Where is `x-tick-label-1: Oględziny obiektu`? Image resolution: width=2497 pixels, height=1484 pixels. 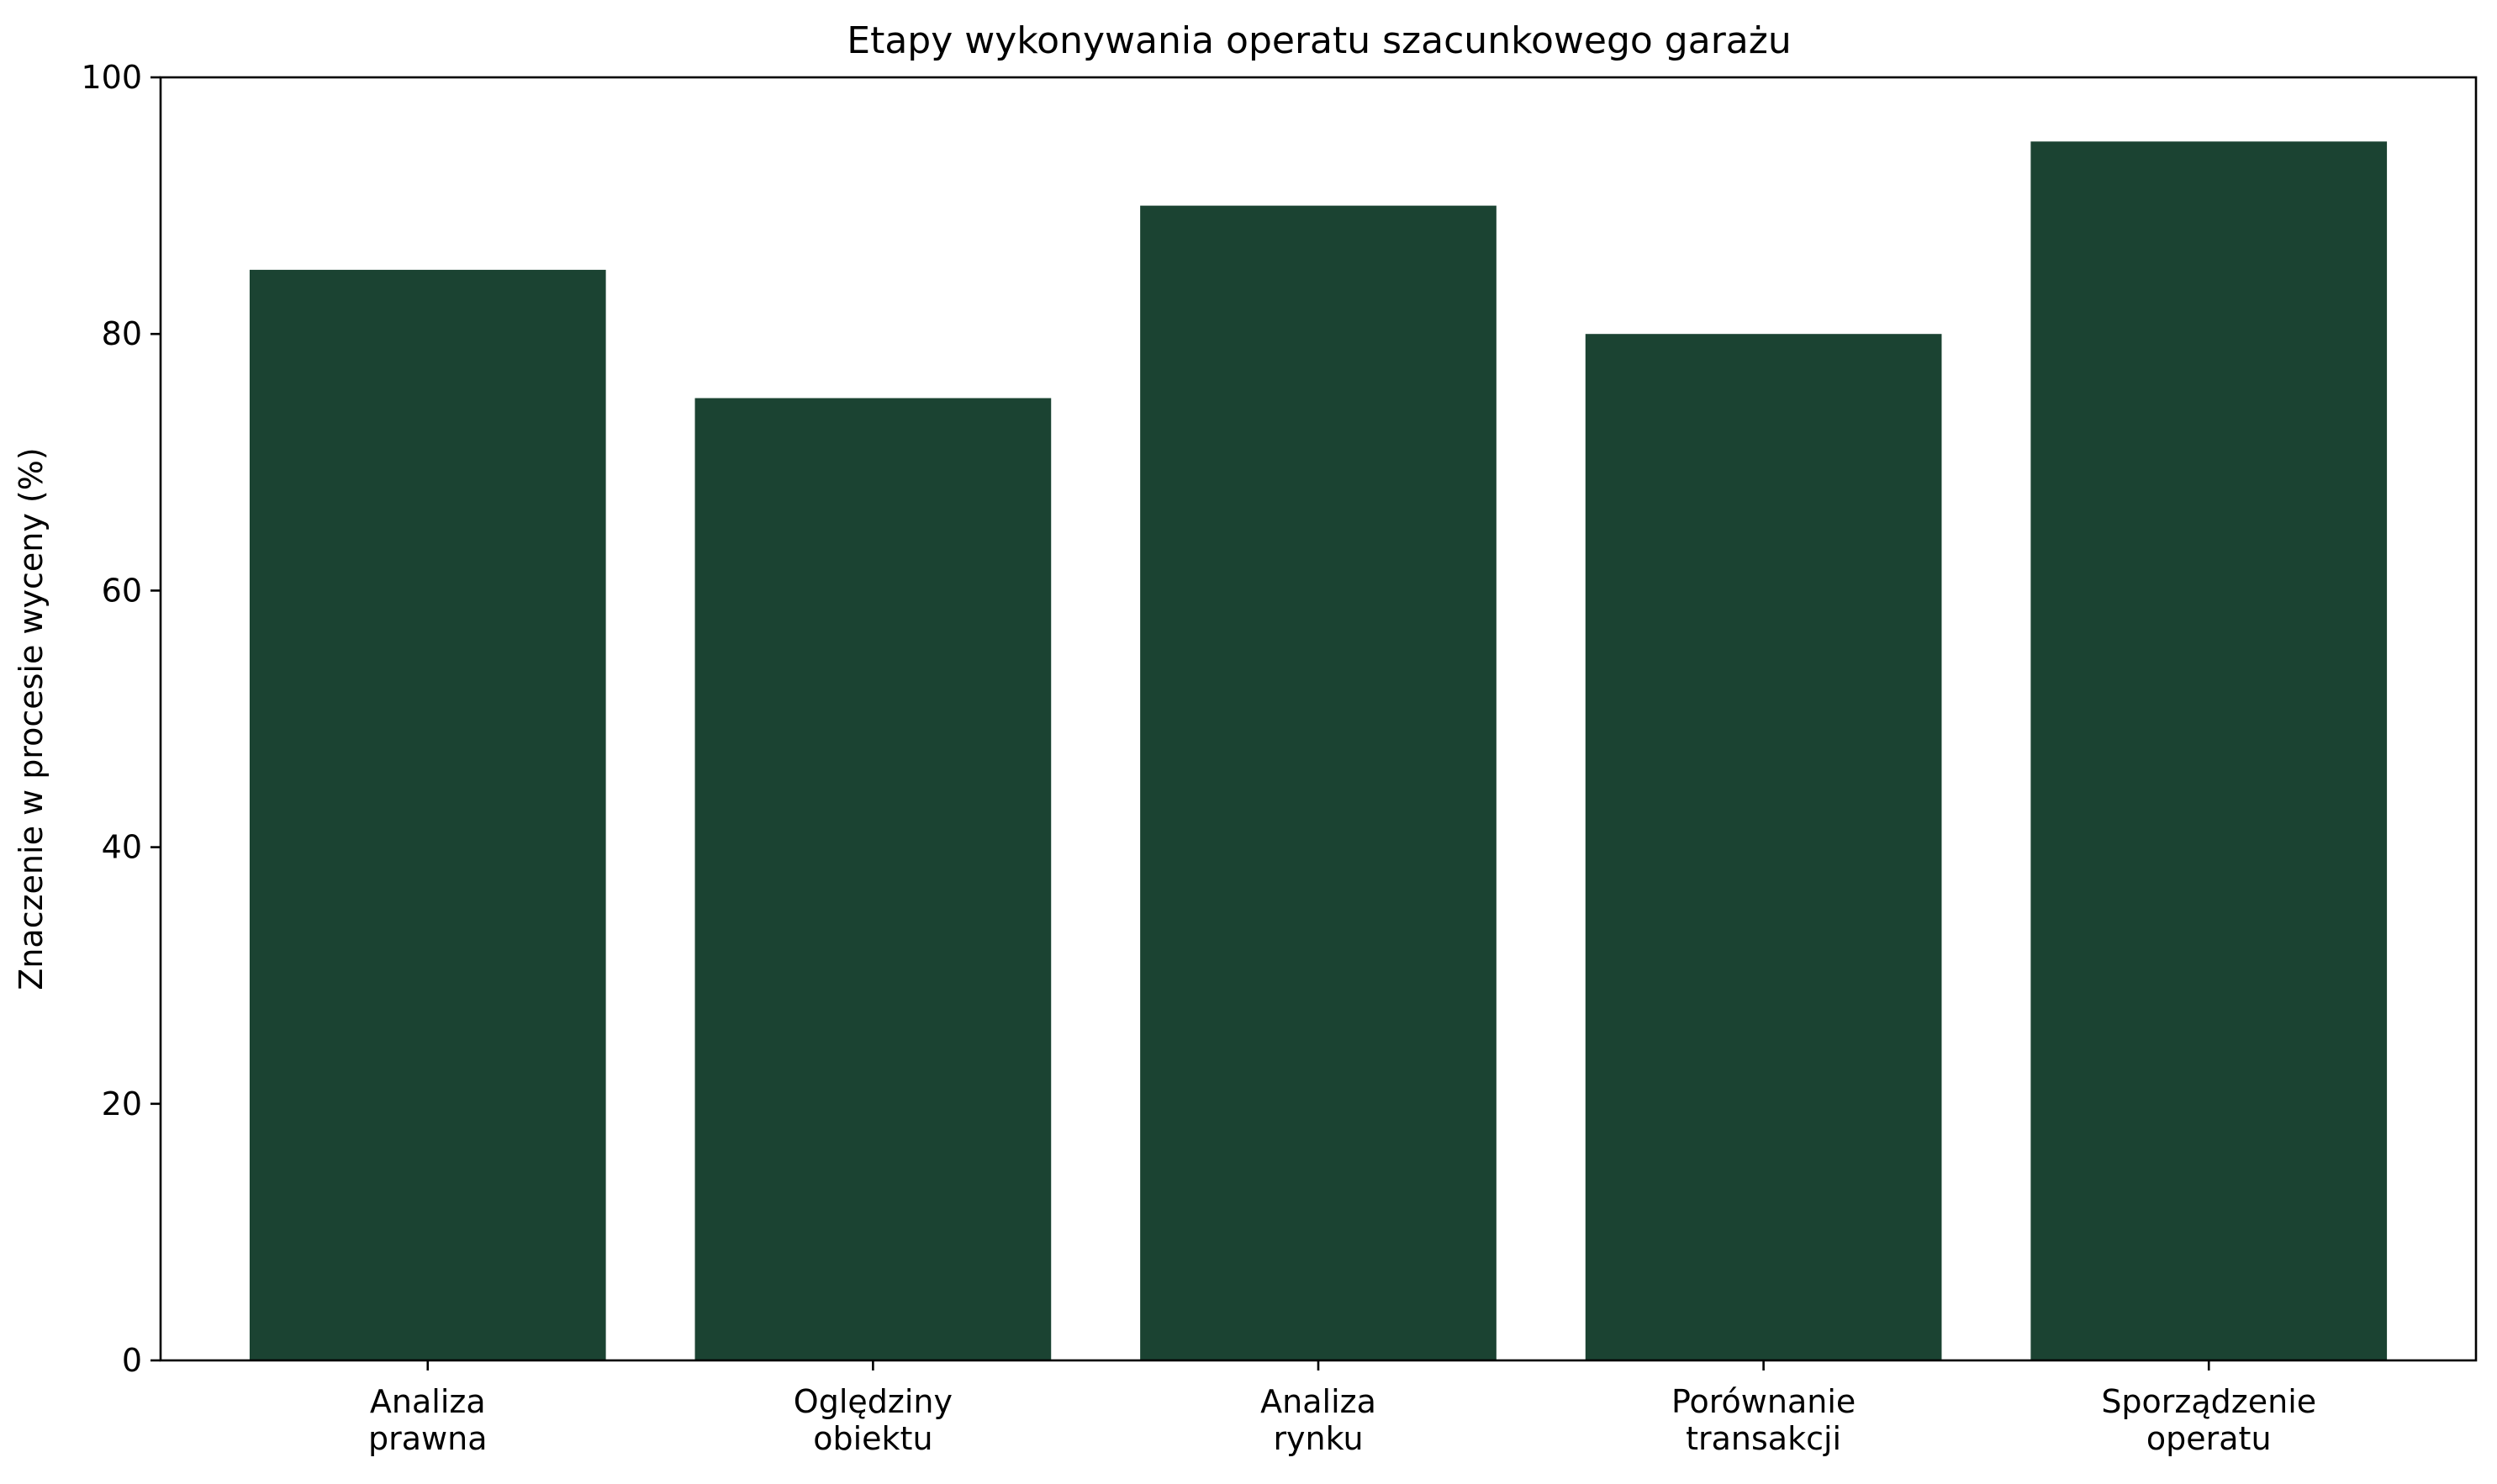
x-tick-label-1: Oględziny obiektu is located at coordinates (873, 1420).